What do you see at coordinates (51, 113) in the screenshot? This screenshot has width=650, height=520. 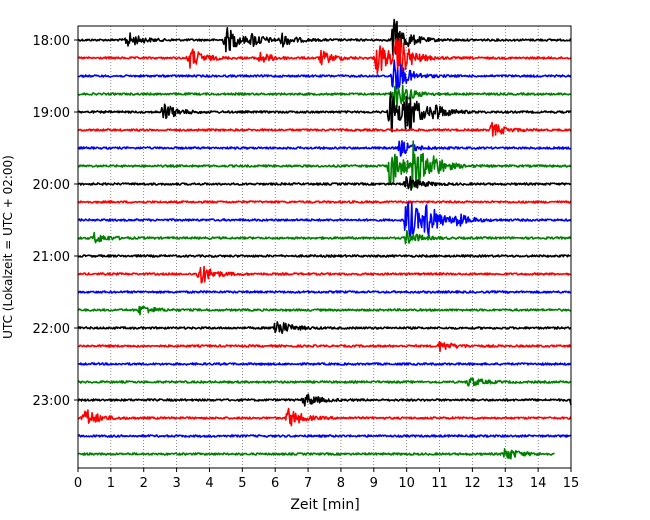 I see `y-tick-label: 19:00` at bounding box center [51, 113].